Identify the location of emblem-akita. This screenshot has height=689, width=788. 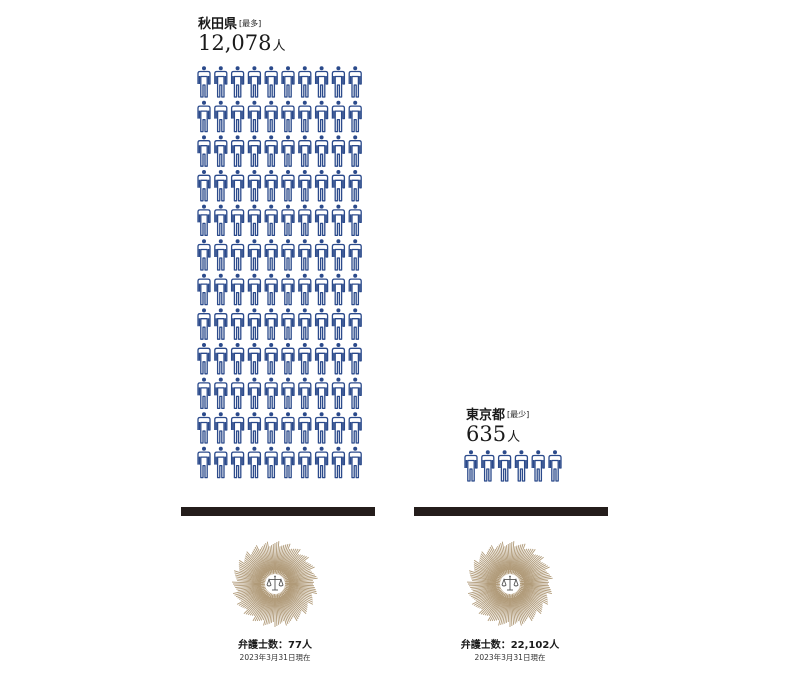
(275, 584).